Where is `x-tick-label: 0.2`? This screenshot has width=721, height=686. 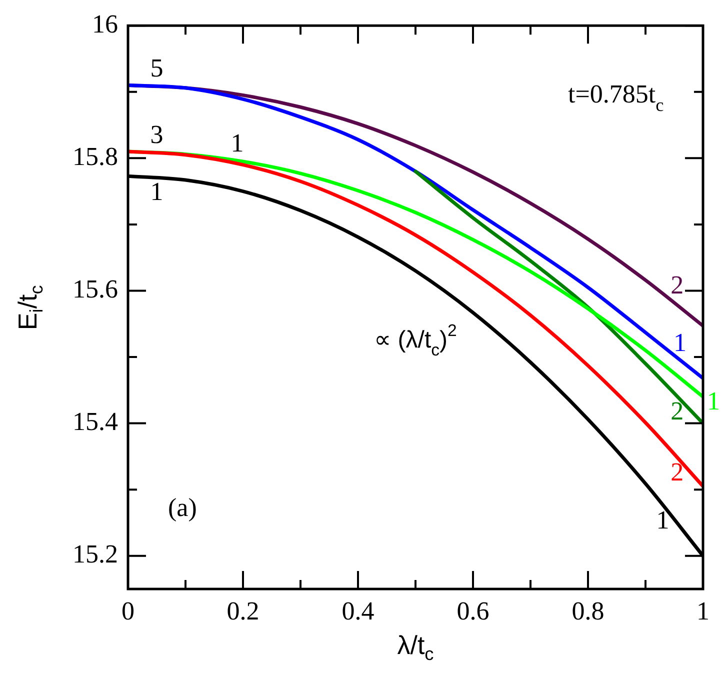 x-tick-label: 0.2 is located at coordinates (243, 611).